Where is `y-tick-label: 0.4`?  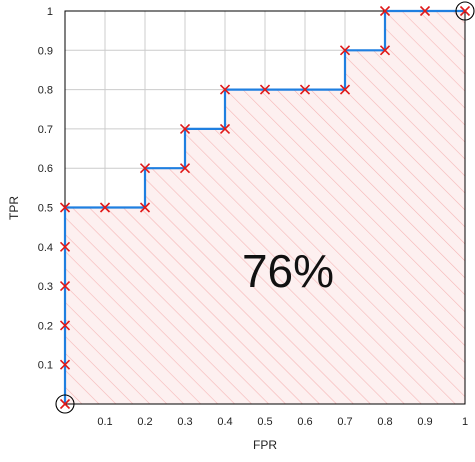
y-tick-label: 0.4 is located at coordinates (45, 248).